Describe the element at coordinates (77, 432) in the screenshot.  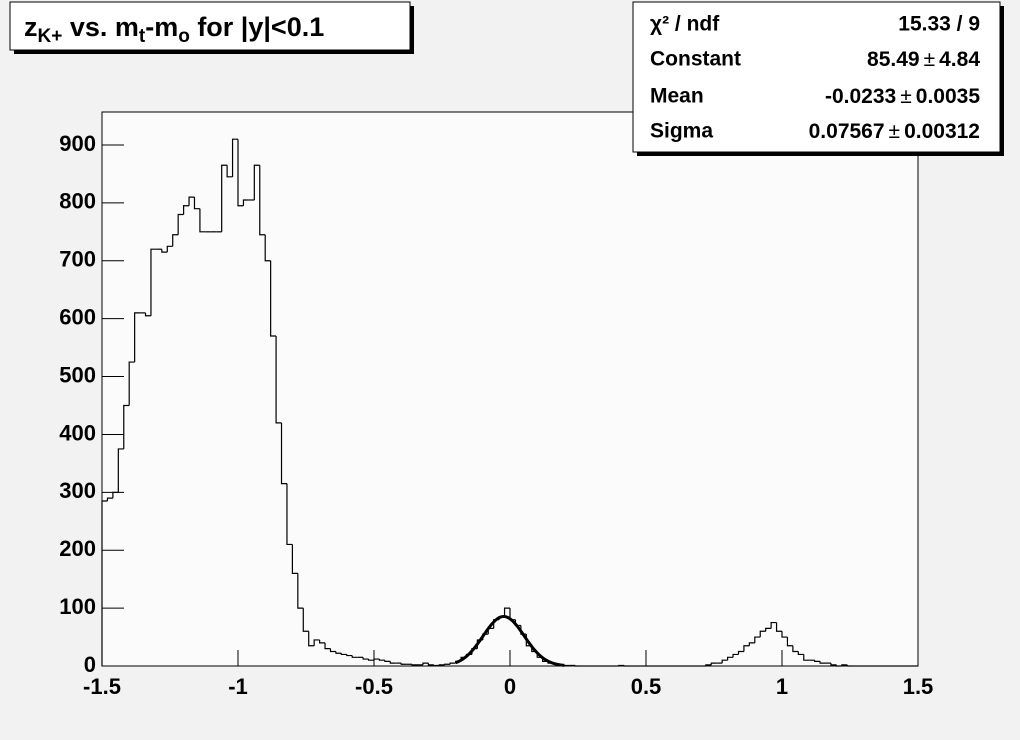
I see `y-tick-label: 400` at that location.